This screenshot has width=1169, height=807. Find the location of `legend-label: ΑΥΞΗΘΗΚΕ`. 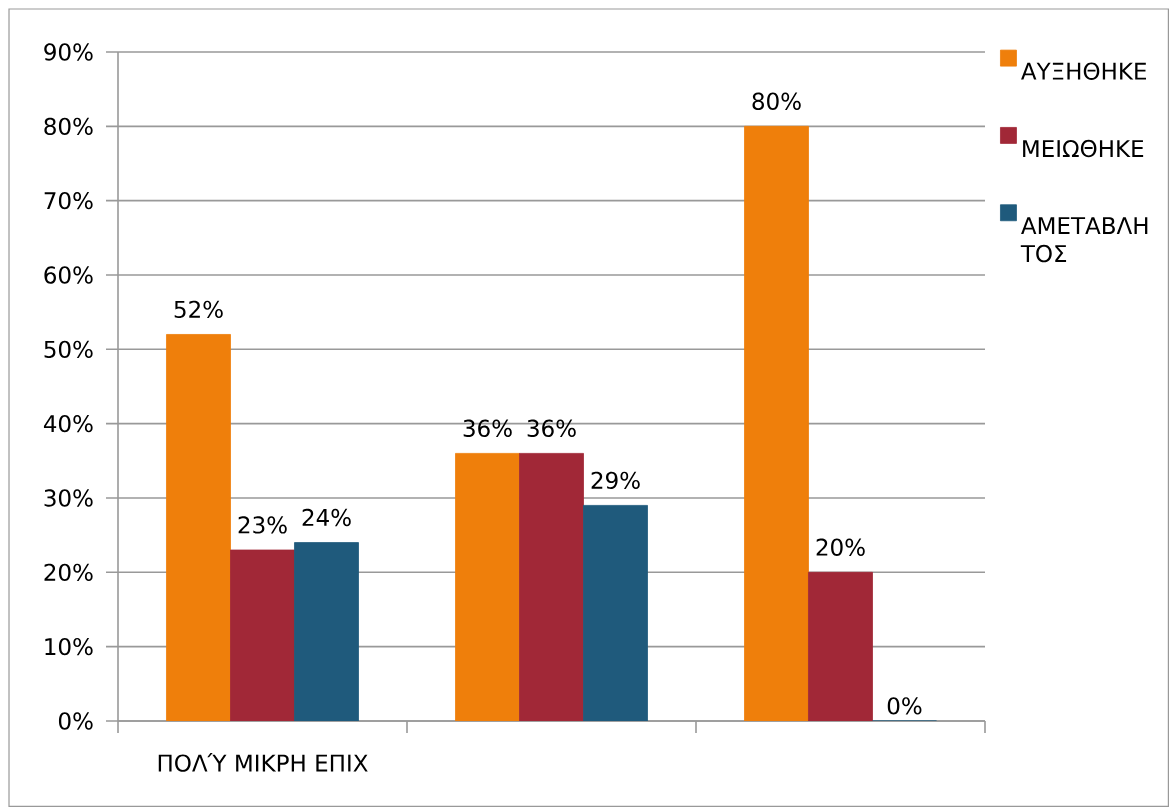

legend-label: ΑΥΞΗΘΗΚΕ is located at coordinates (1084, 71).